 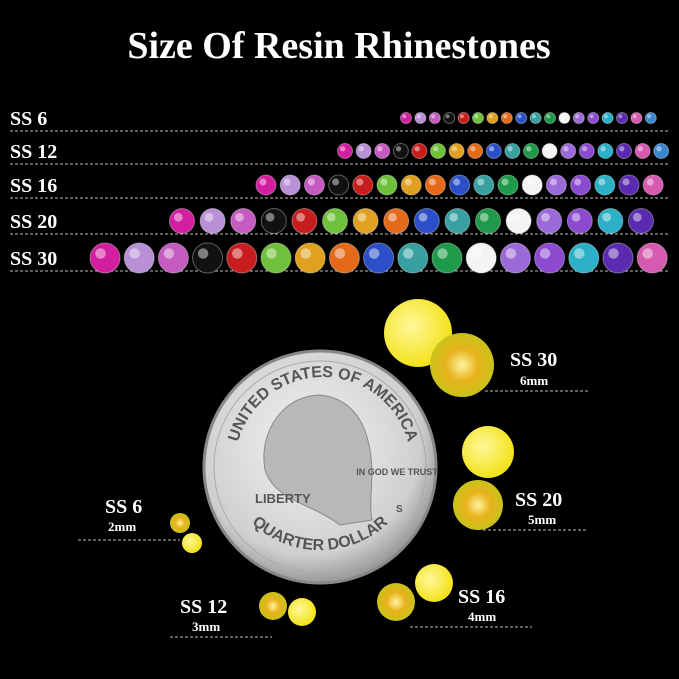 What do you see at coordinates (482, 616) in the screenshot?
I see `callout-mm: 4mm` at bounding box center [482, 616].